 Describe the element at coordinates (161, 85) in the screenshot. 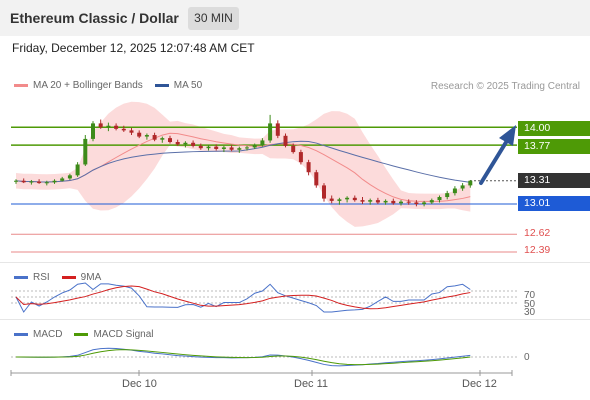

I see `ma50-swatch` at that location.